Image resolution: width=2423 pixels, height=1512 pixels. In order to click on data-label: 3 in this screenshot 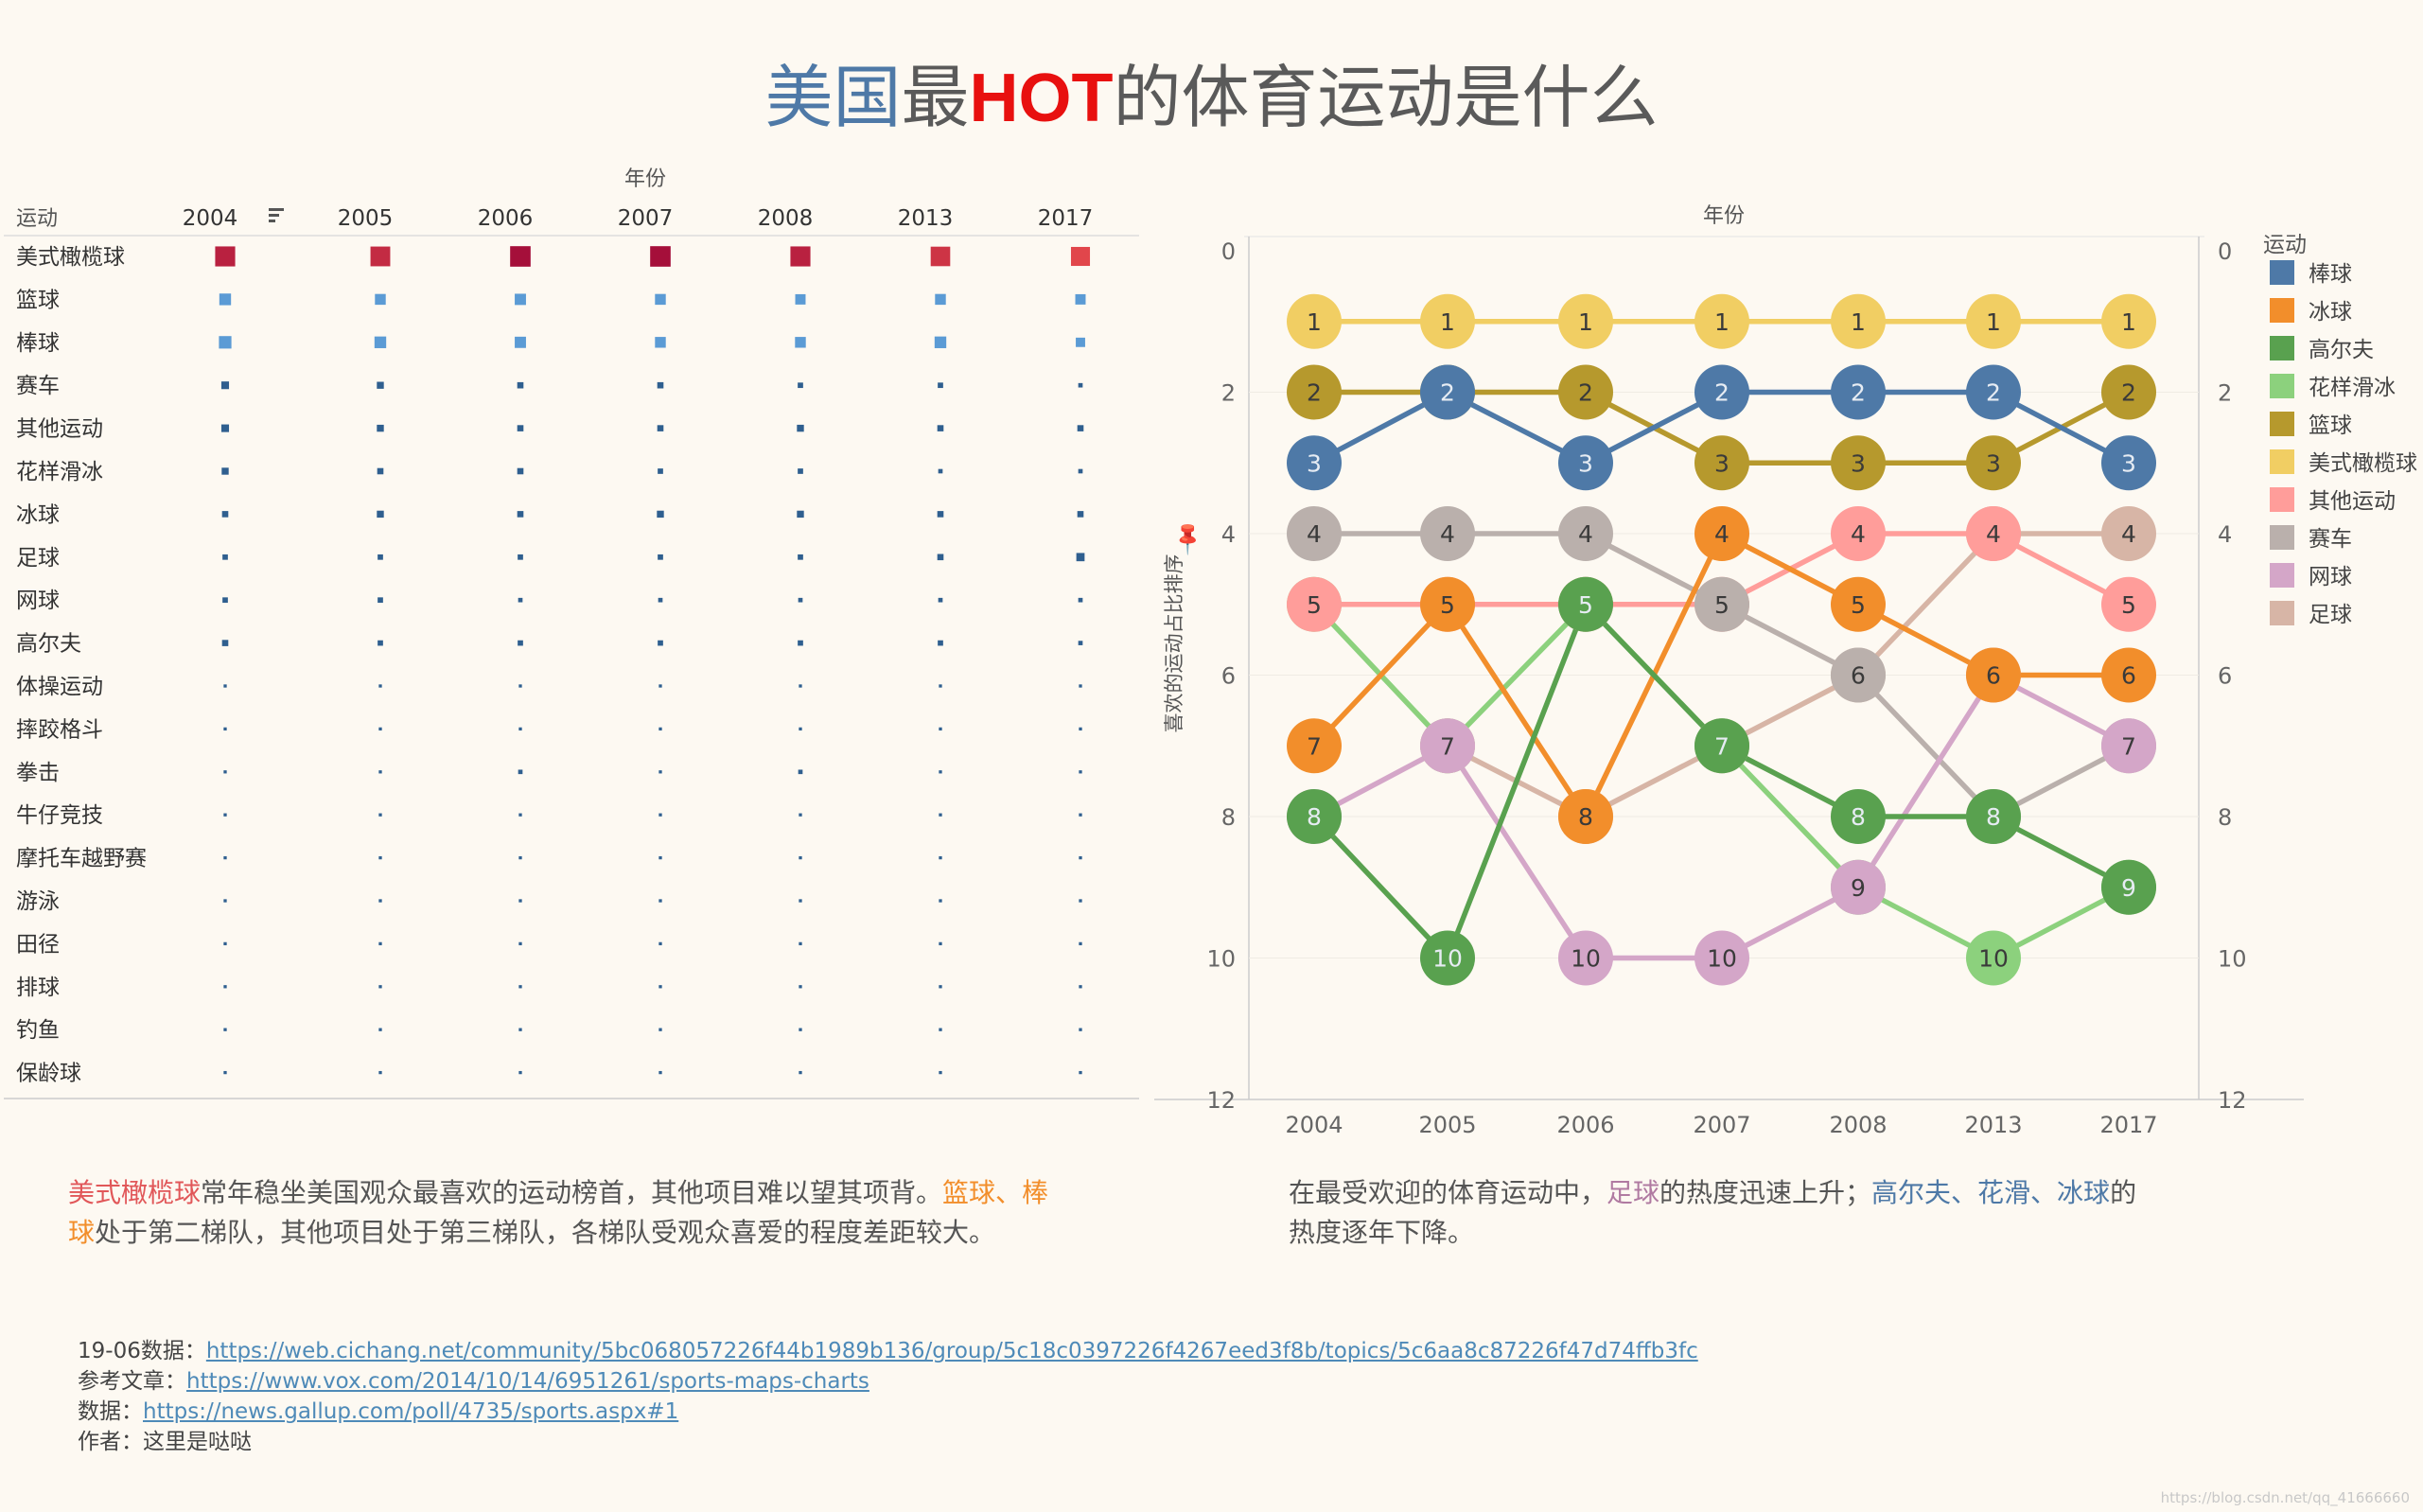, I will do `click(1721, 463)`.